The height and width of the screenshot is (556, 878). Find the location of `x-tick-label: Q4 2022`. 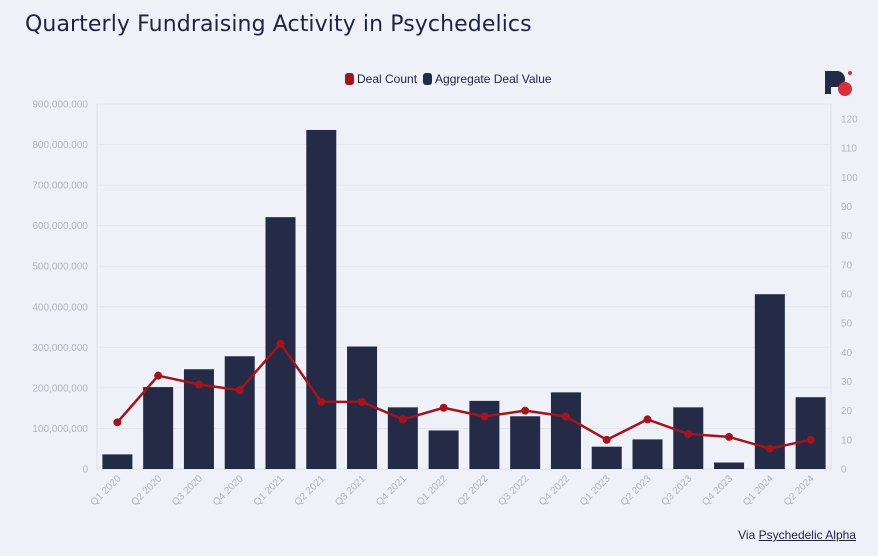

x-tick-label: Q4 2022 is located at coordinates (554, 490).